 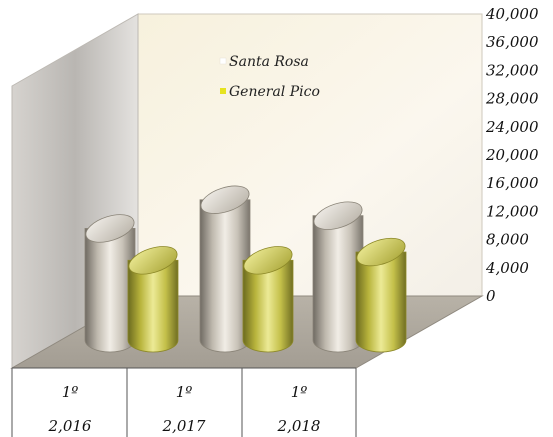 I want to click on y-tick-label: 40,000, so click(x=512, y=14).